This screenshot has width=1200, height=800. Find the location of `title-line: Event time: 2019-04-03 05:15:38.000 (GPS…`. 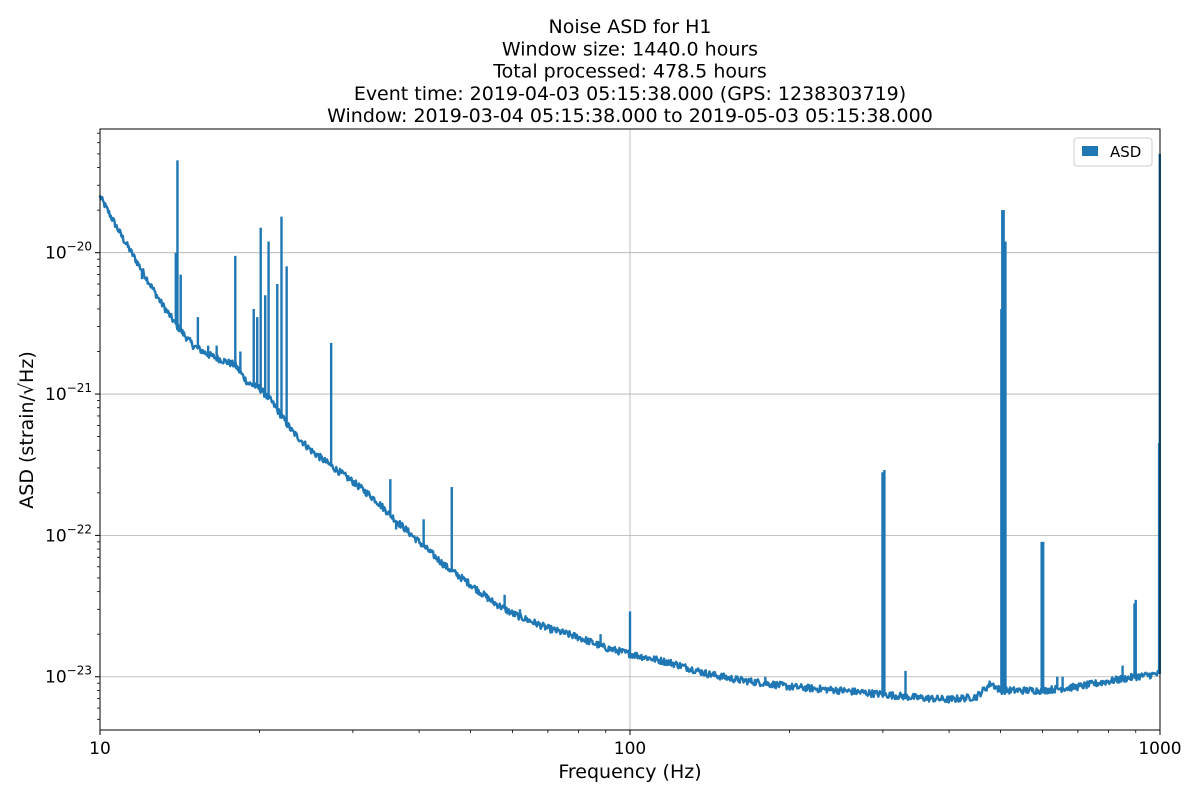

title-line: Event time: 2019-04-03 05:15:38.000 (GPS… is located at coordinates (630, 94).